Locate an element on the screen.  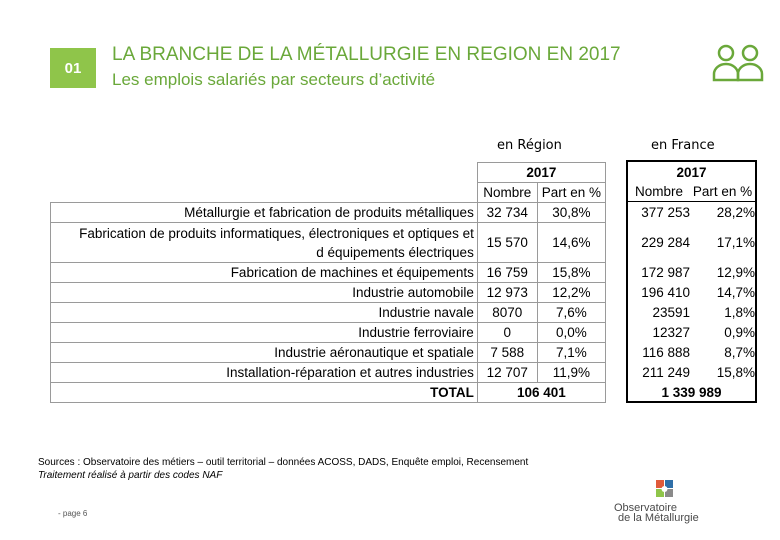
page-number: - page 6 is located at coordinates (73, 513).